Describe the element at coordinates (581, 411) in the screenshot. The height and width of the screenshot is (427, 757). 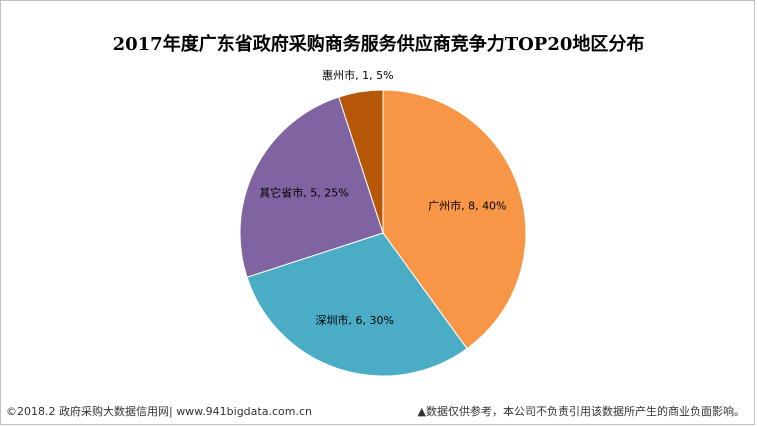
I see `footer-disclaimer: ▲数据仅供参考，本公司不负责引用该数据所产生的商业负面影响。` at that location.